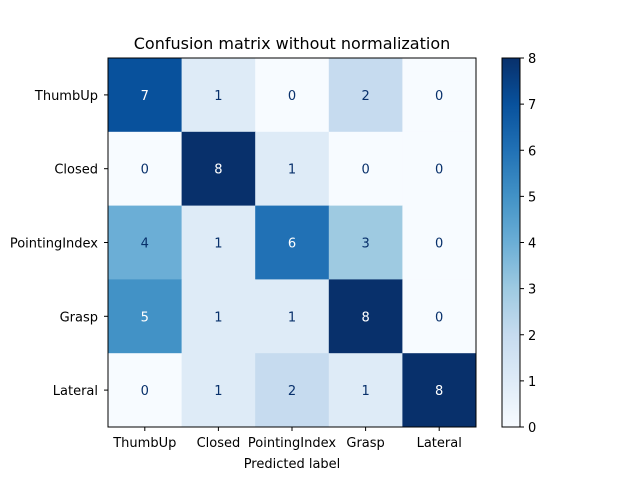 Image resolution: width=640 pixels, height=480 pixels. I want to click on cell-value-label: 3, so click(365, 244).